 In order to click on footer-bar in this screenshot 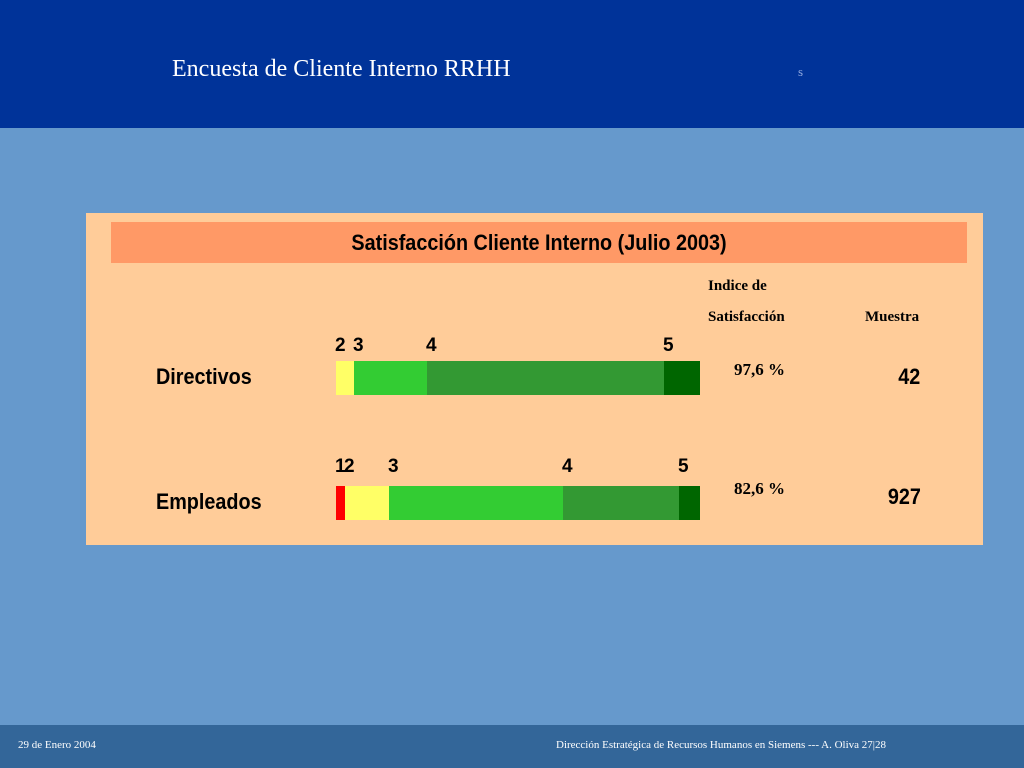, I will do `click(512, 746)`.